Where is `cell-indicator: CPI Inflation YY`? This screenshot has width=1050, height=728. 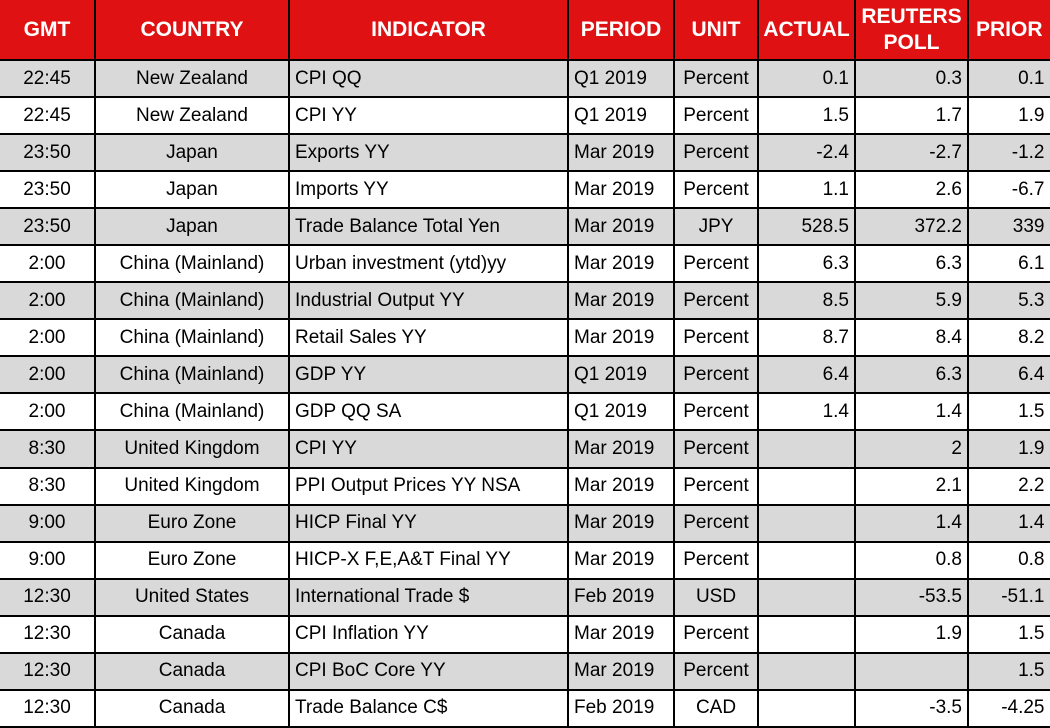 cell-indicator: CPI Inflation YY is located at coordinates (428, 634).